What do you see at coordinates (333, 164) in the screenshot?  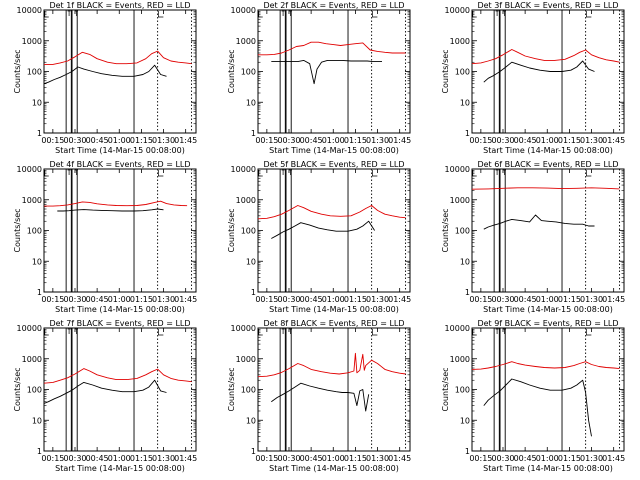 I see `chart-title: Det 5f BLACK = Events, RED = LLD` at bounding box center [333, 164].